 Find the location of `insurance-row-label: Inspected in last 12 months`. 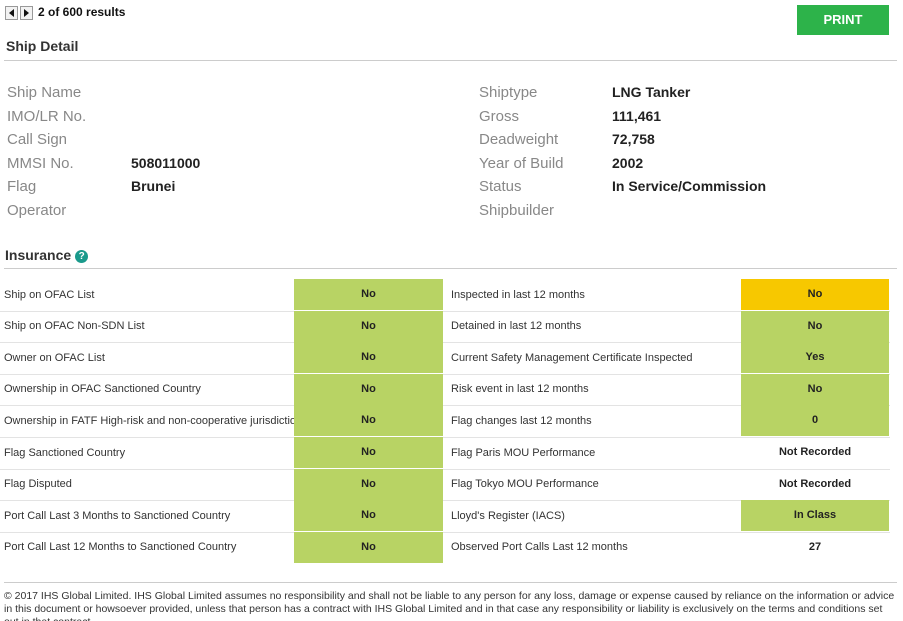

insurance-row-label: Inspected in last 12 months is located at coordinates (518, 295).